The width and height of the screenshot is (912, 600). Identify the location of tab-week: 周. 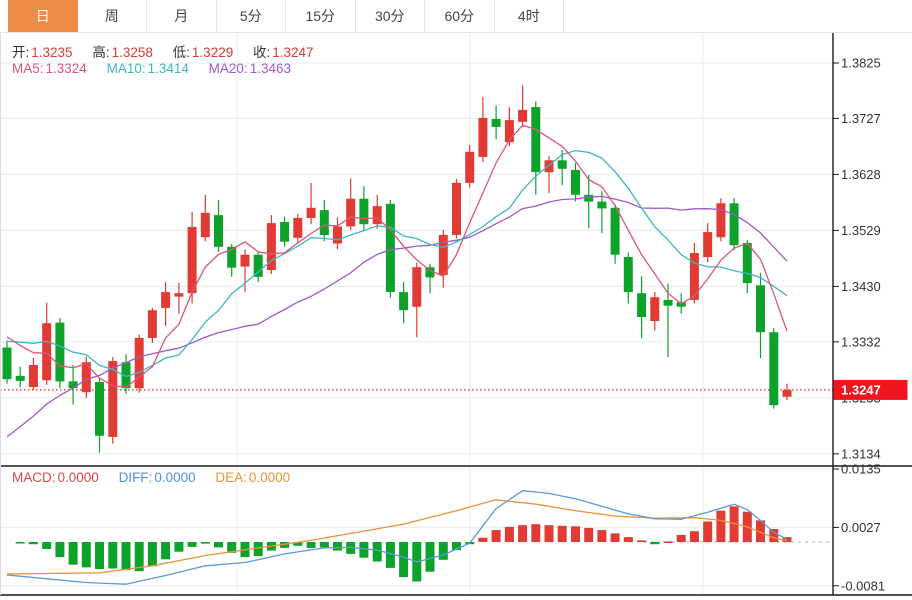
(112, 16).